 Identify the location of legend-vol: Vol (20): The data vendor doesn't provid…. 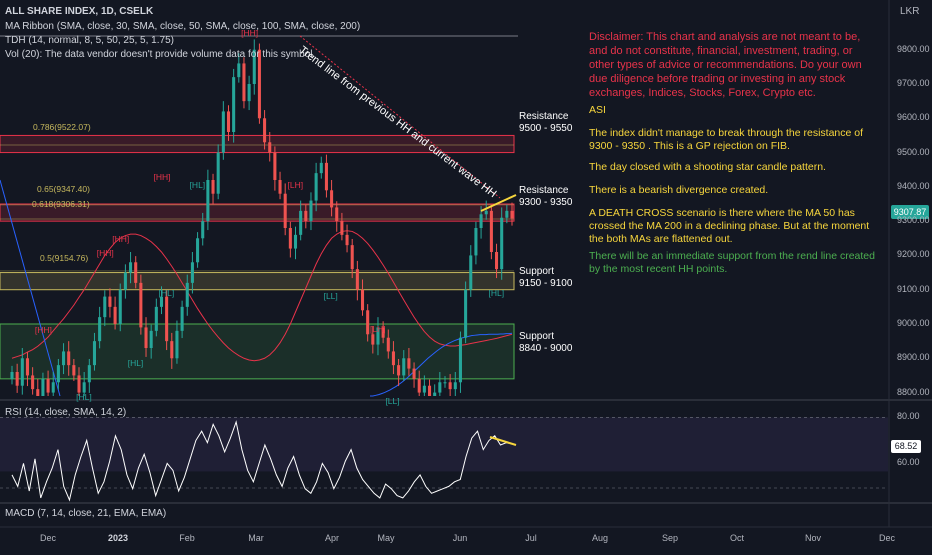
(160, 54).